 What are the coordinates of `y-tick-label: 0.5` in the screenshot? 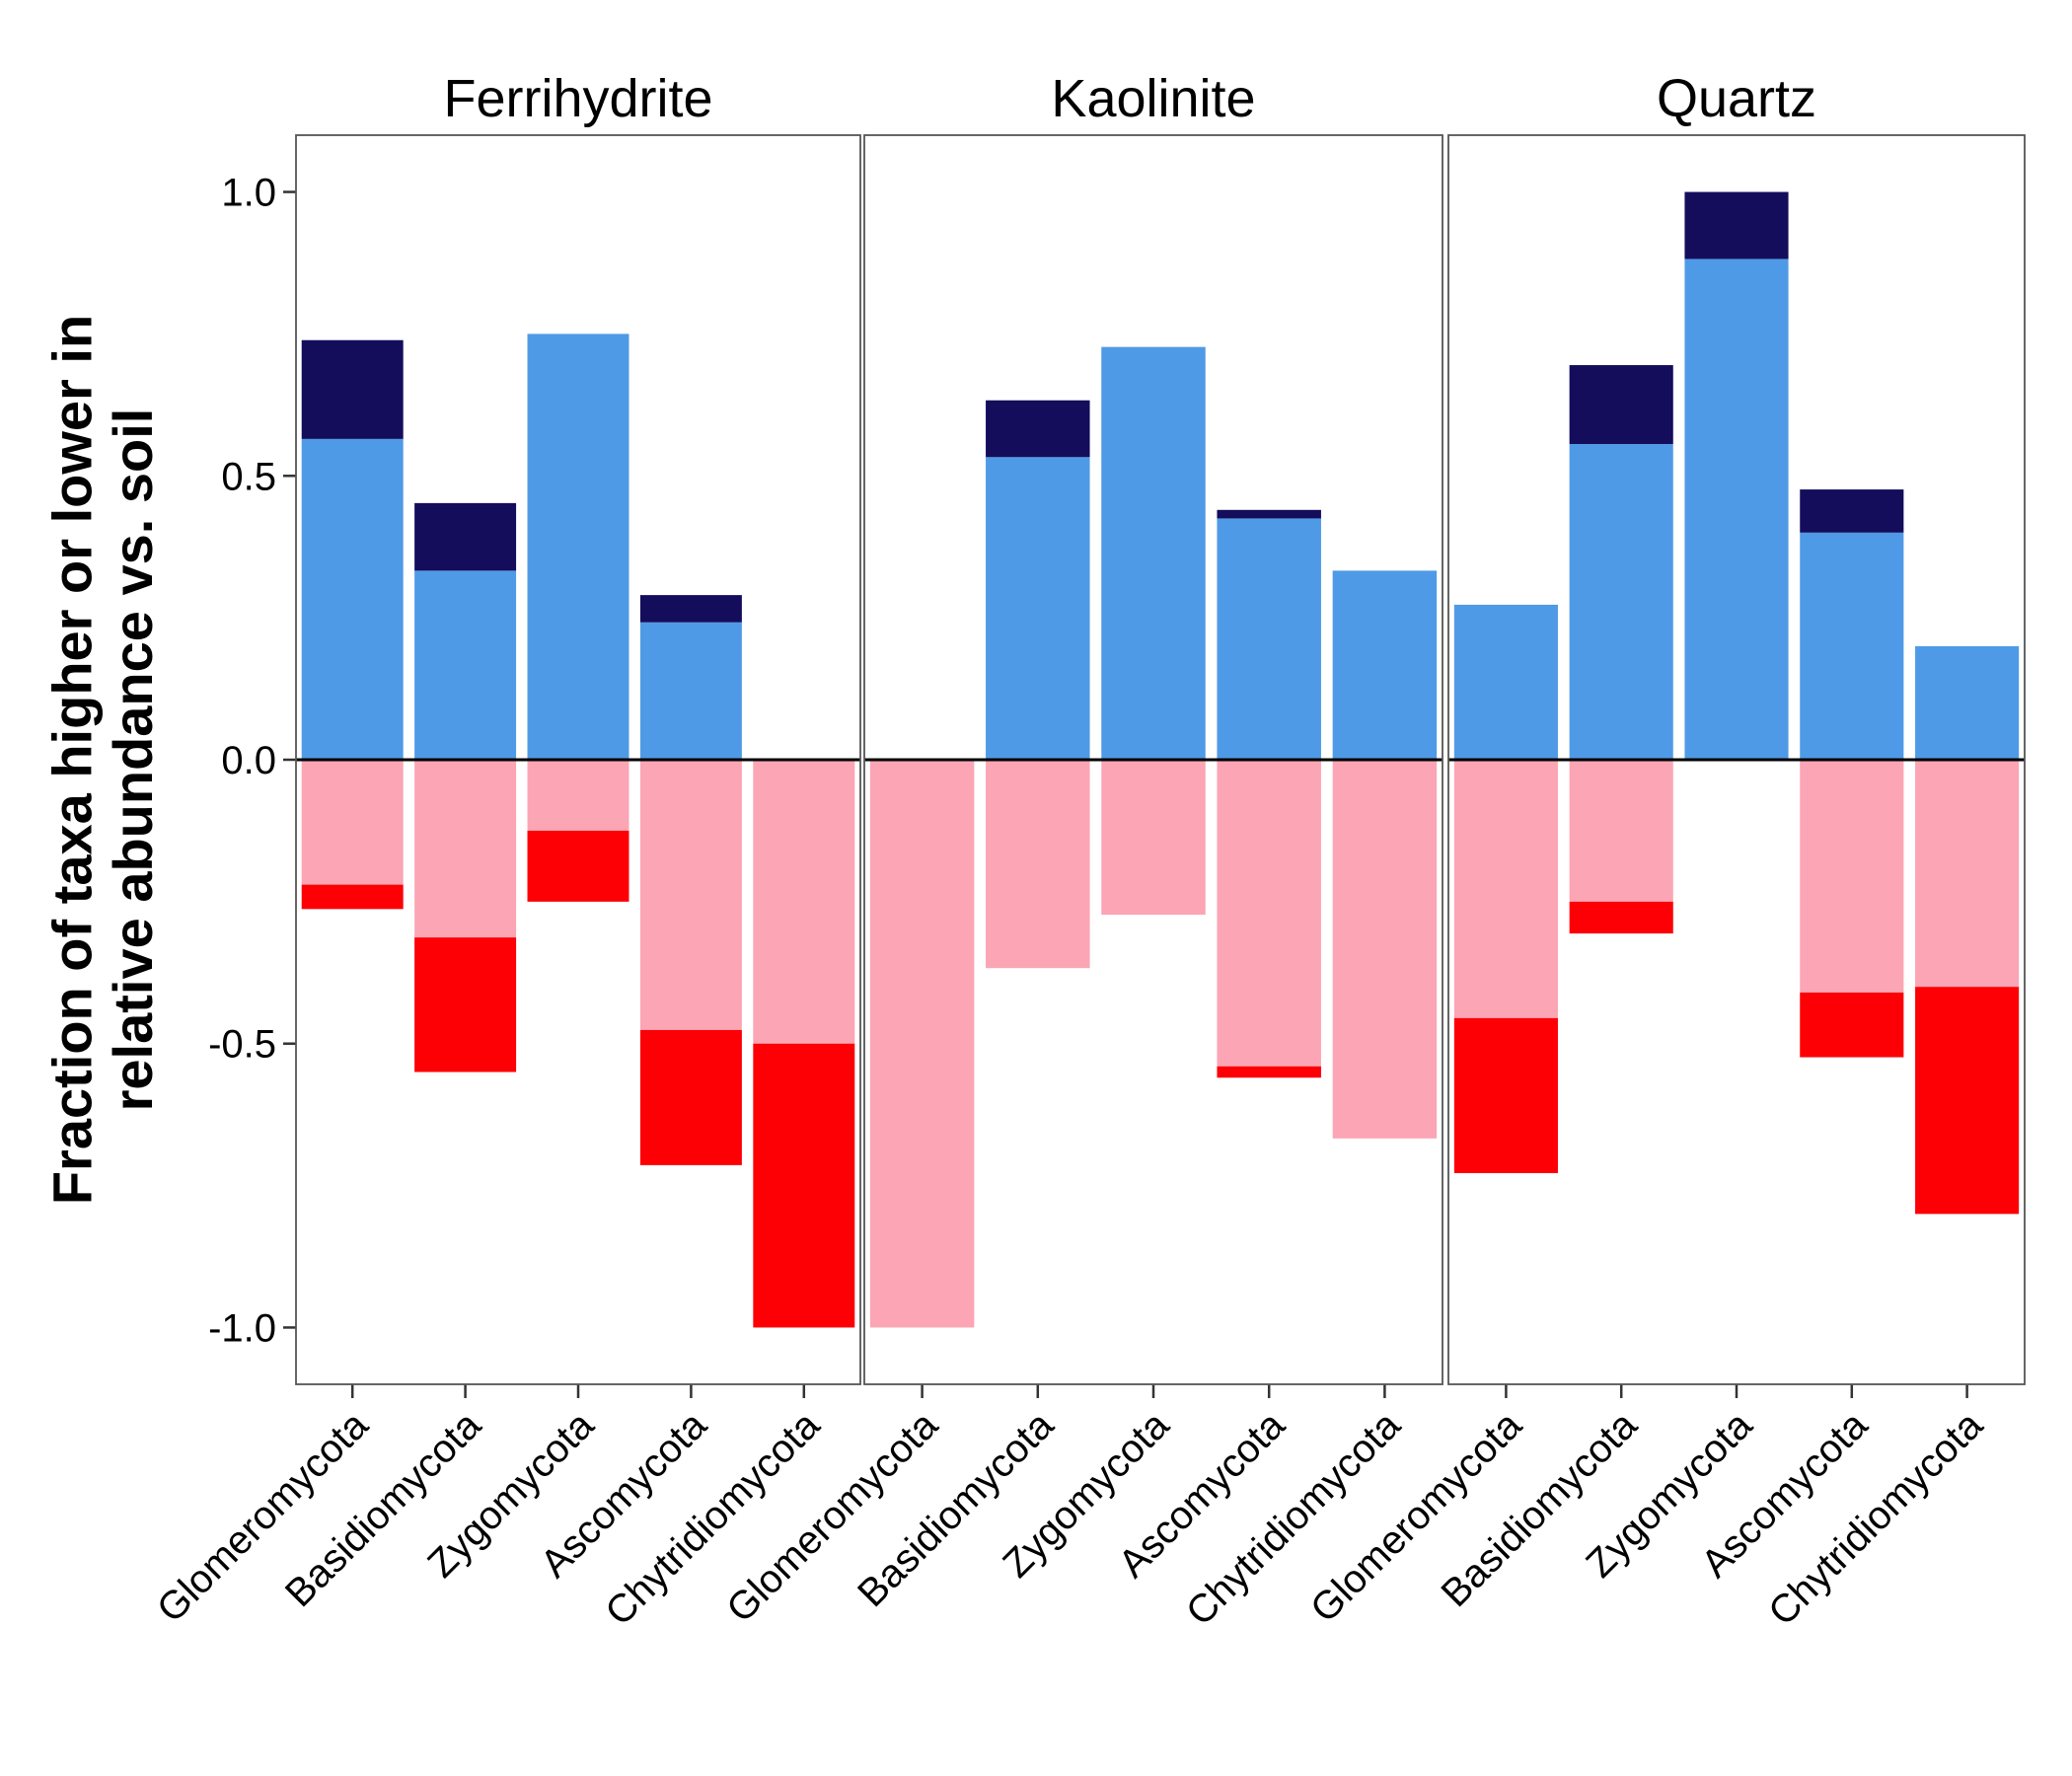 It's located at (249, 477).